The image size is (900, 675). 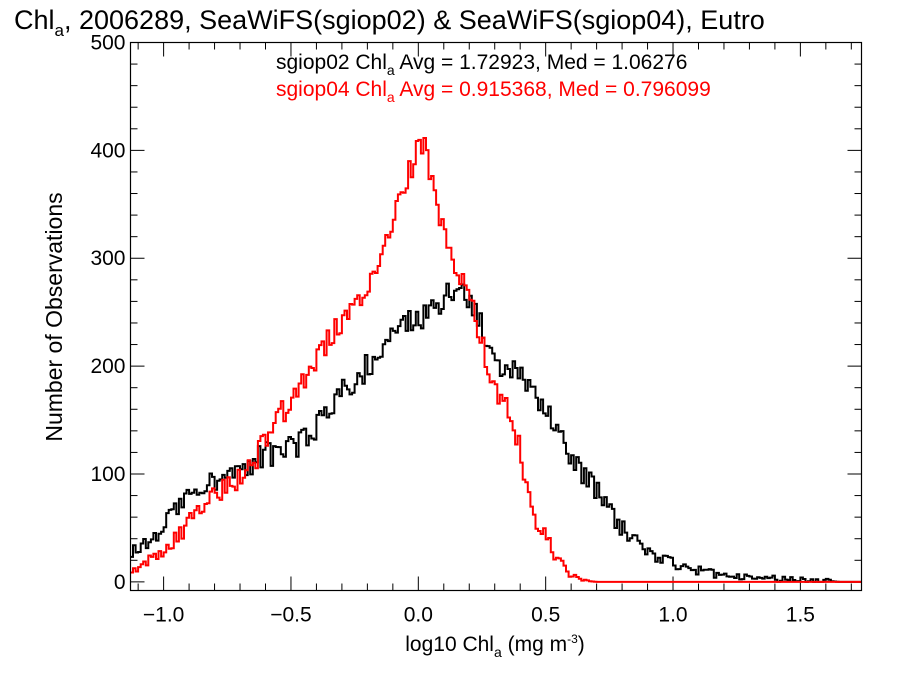 What do you see at coordinates (418, 615) in the screenshot?
I see `x-tick-label: 0.0` at bounding box center [418, 615].